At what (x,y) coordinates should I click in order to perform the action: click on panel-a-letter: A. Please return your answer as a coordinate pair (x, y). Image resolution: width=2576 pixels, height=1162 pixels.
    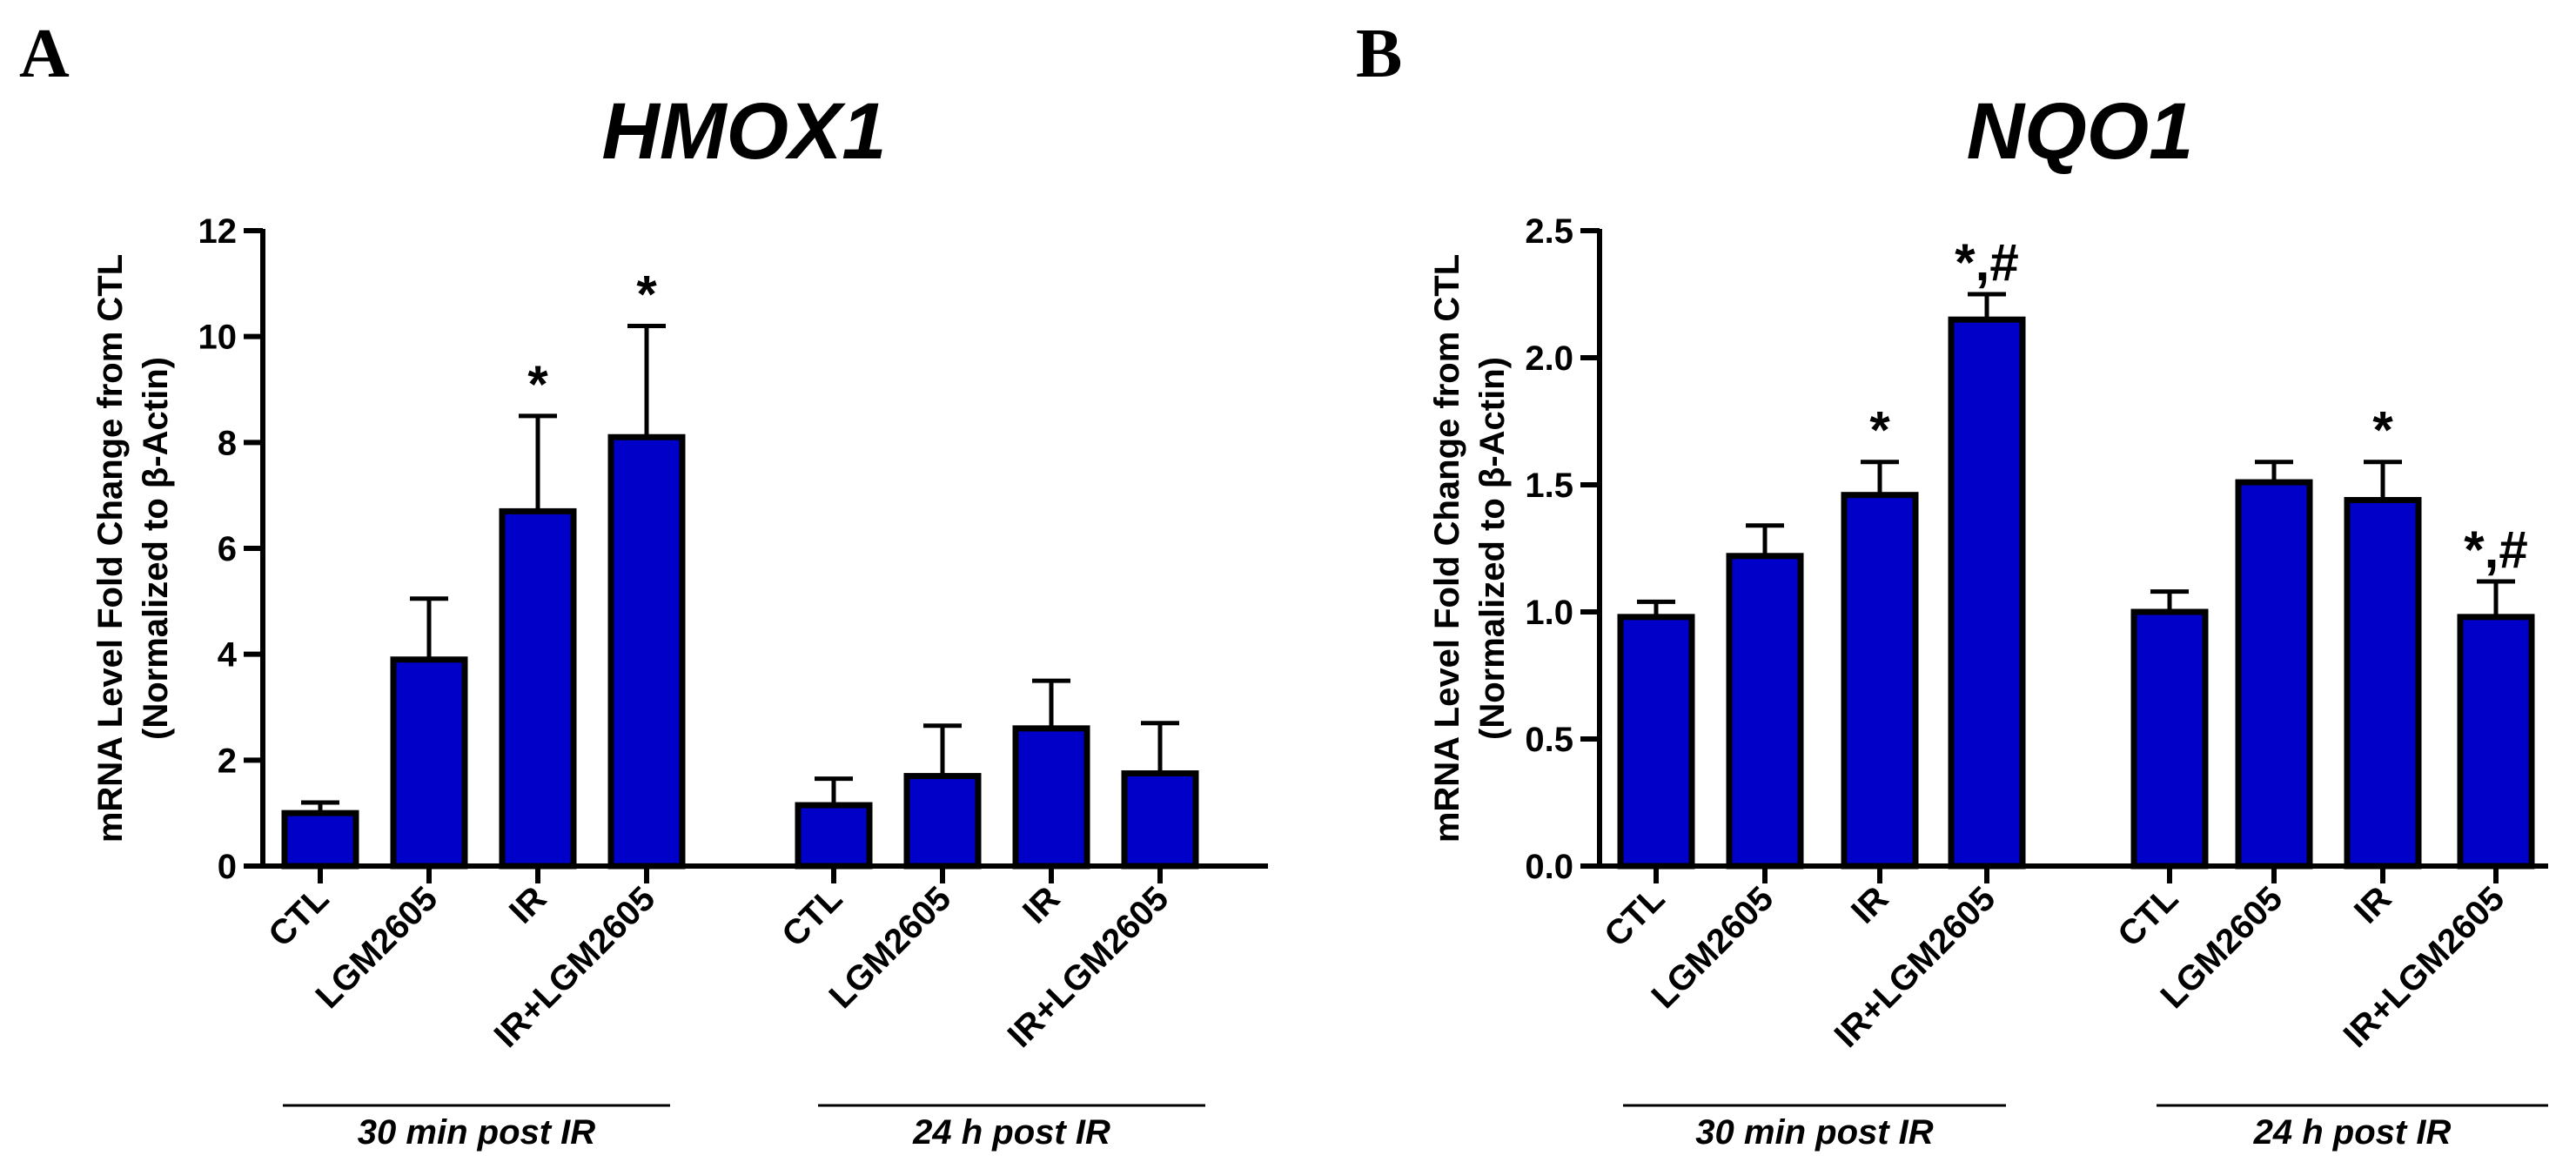
    Looking at the image, I should click on (44, 54).